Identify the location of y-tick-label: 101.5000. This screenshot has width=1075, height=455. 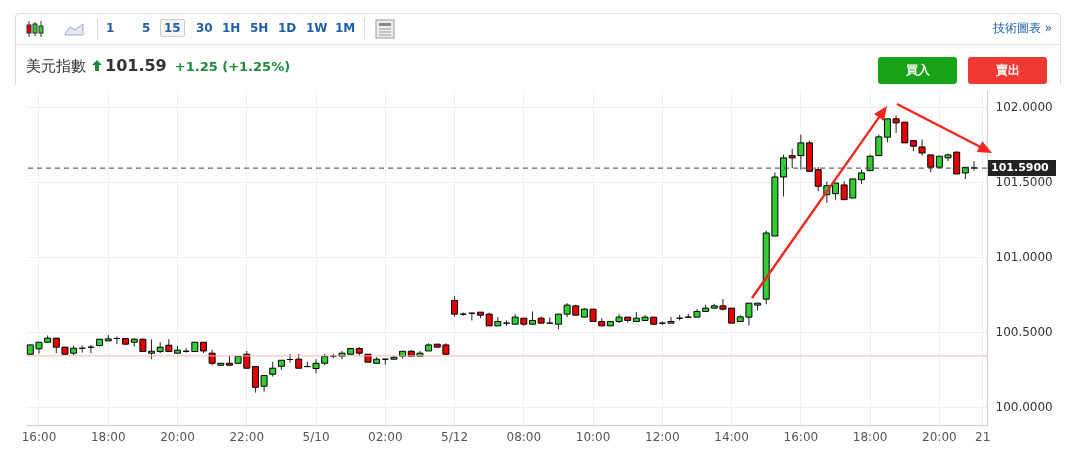
(1024, 182).